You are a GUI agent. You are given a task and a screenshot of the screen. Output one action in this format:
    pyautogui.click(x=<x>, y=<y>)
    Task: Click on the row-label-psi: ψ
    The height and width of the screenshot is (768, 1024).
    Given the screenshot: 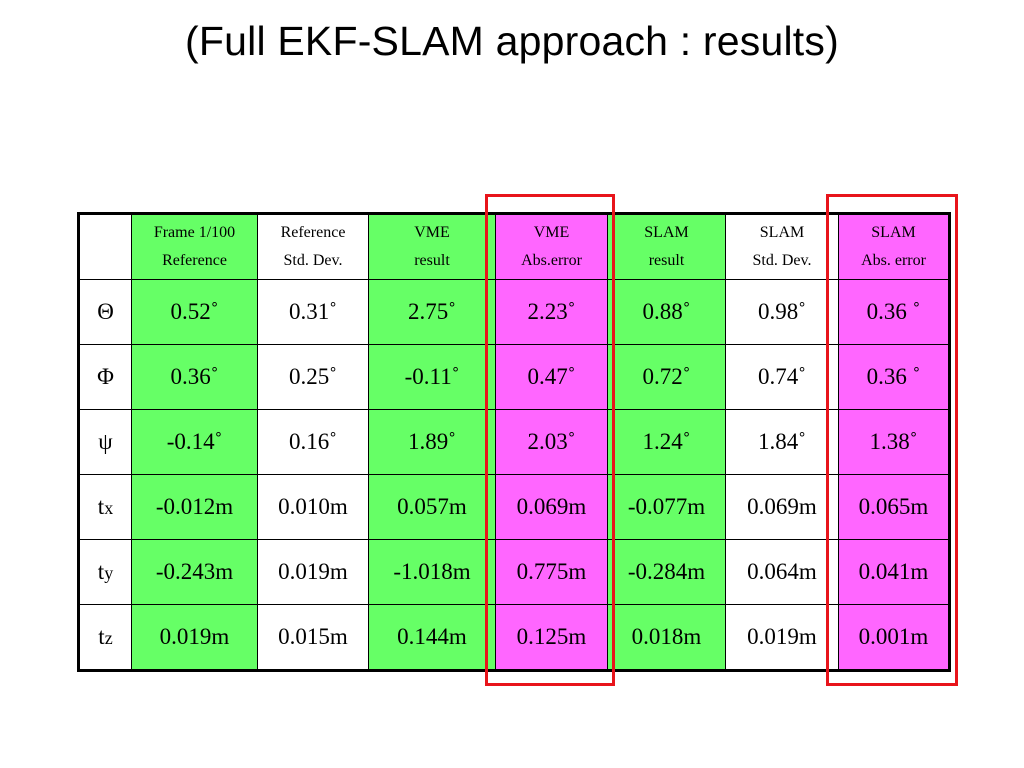 What is the action you would take?
    pyautogui.click(x=105, y=442)
    